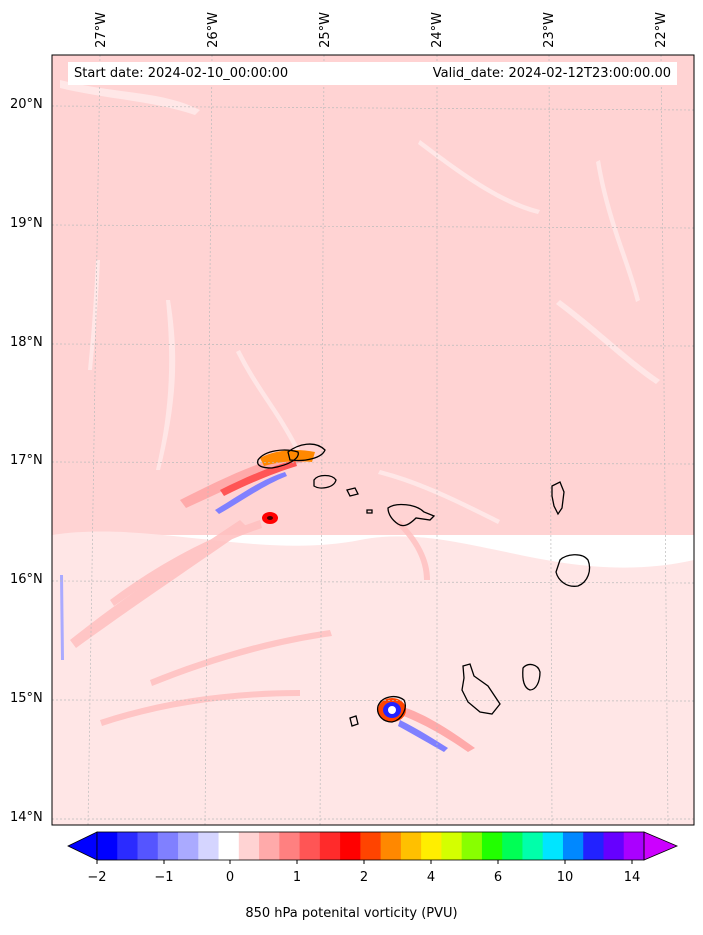 Image resolution: width=703 pixels, height=935 pixels. Describe the element at coordinates (426, 725) in the screenshot. I see `pv-southern-plume` at that location.